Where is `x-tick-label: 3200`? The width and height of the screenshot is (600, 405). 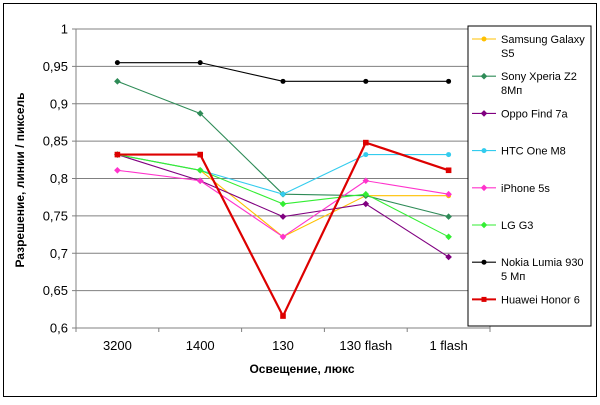
x-tick-label: 3200 is located at coordinates (117, 345).